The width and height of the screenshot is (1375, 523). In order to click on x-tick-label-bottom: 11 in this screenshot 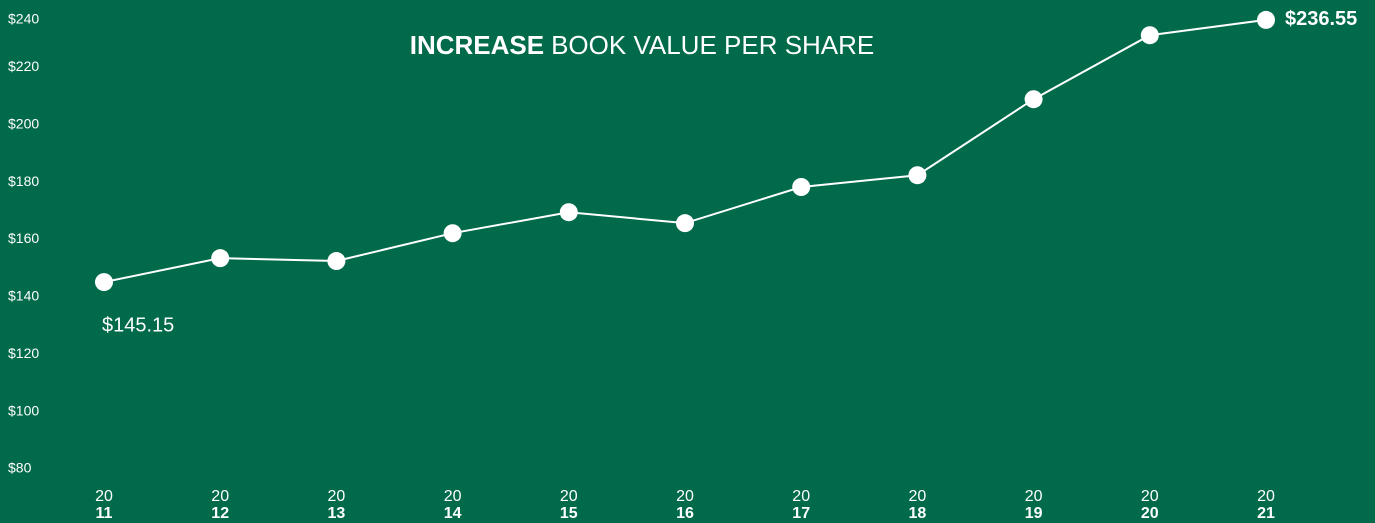, I will do `click(104, 513)`.